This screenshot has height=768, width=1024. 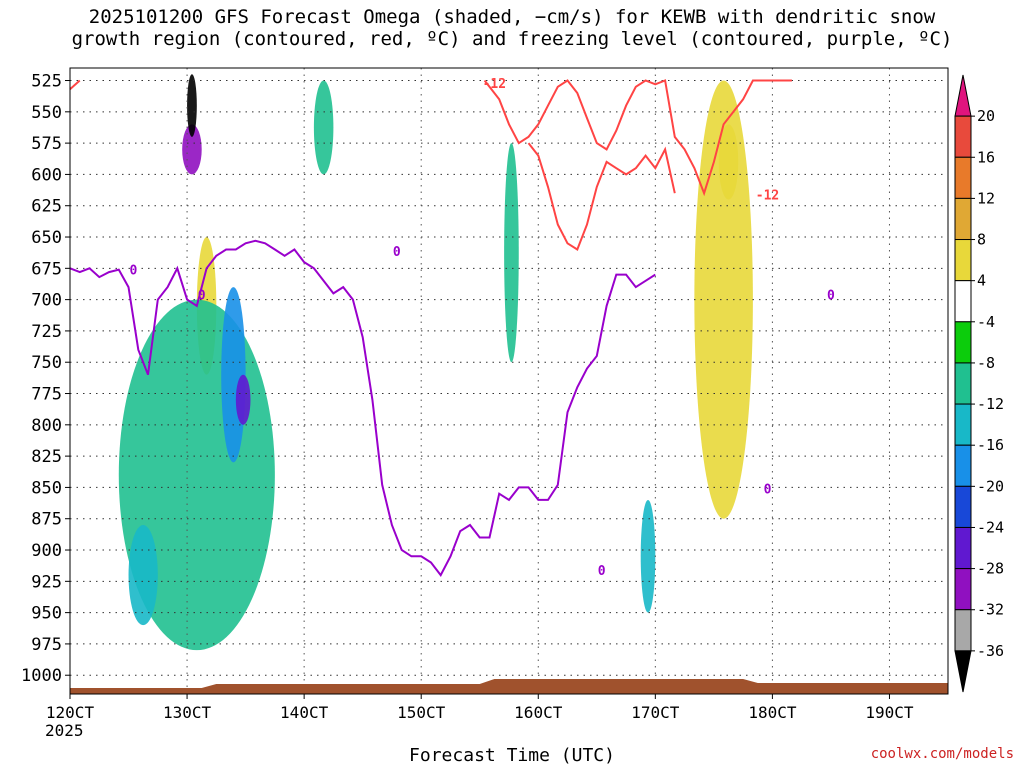 What do you see at coordinates (963, 95) in the screenshot?
I see `colorbar-cap-top` at bounding box center [963, 95].